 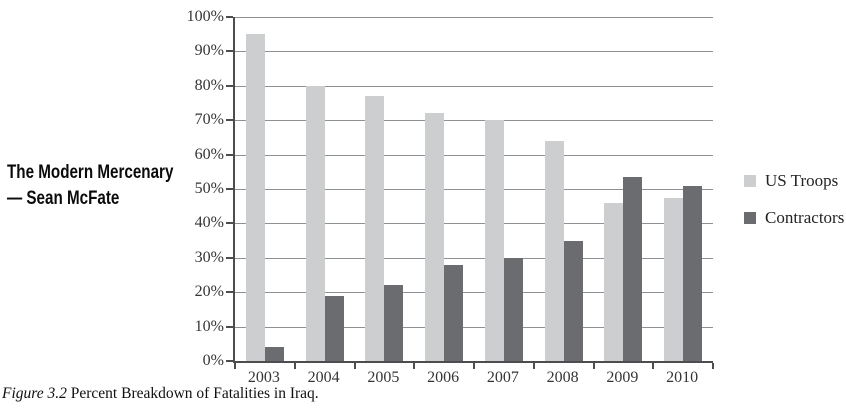 What do you see at coordinates (192, 188) in the screenshot?
I see `y-axis-labels: 0% 10% 20% 30% 40% 50% 60% 70% 80% 90% 100%` at bounding box center [192, 188].